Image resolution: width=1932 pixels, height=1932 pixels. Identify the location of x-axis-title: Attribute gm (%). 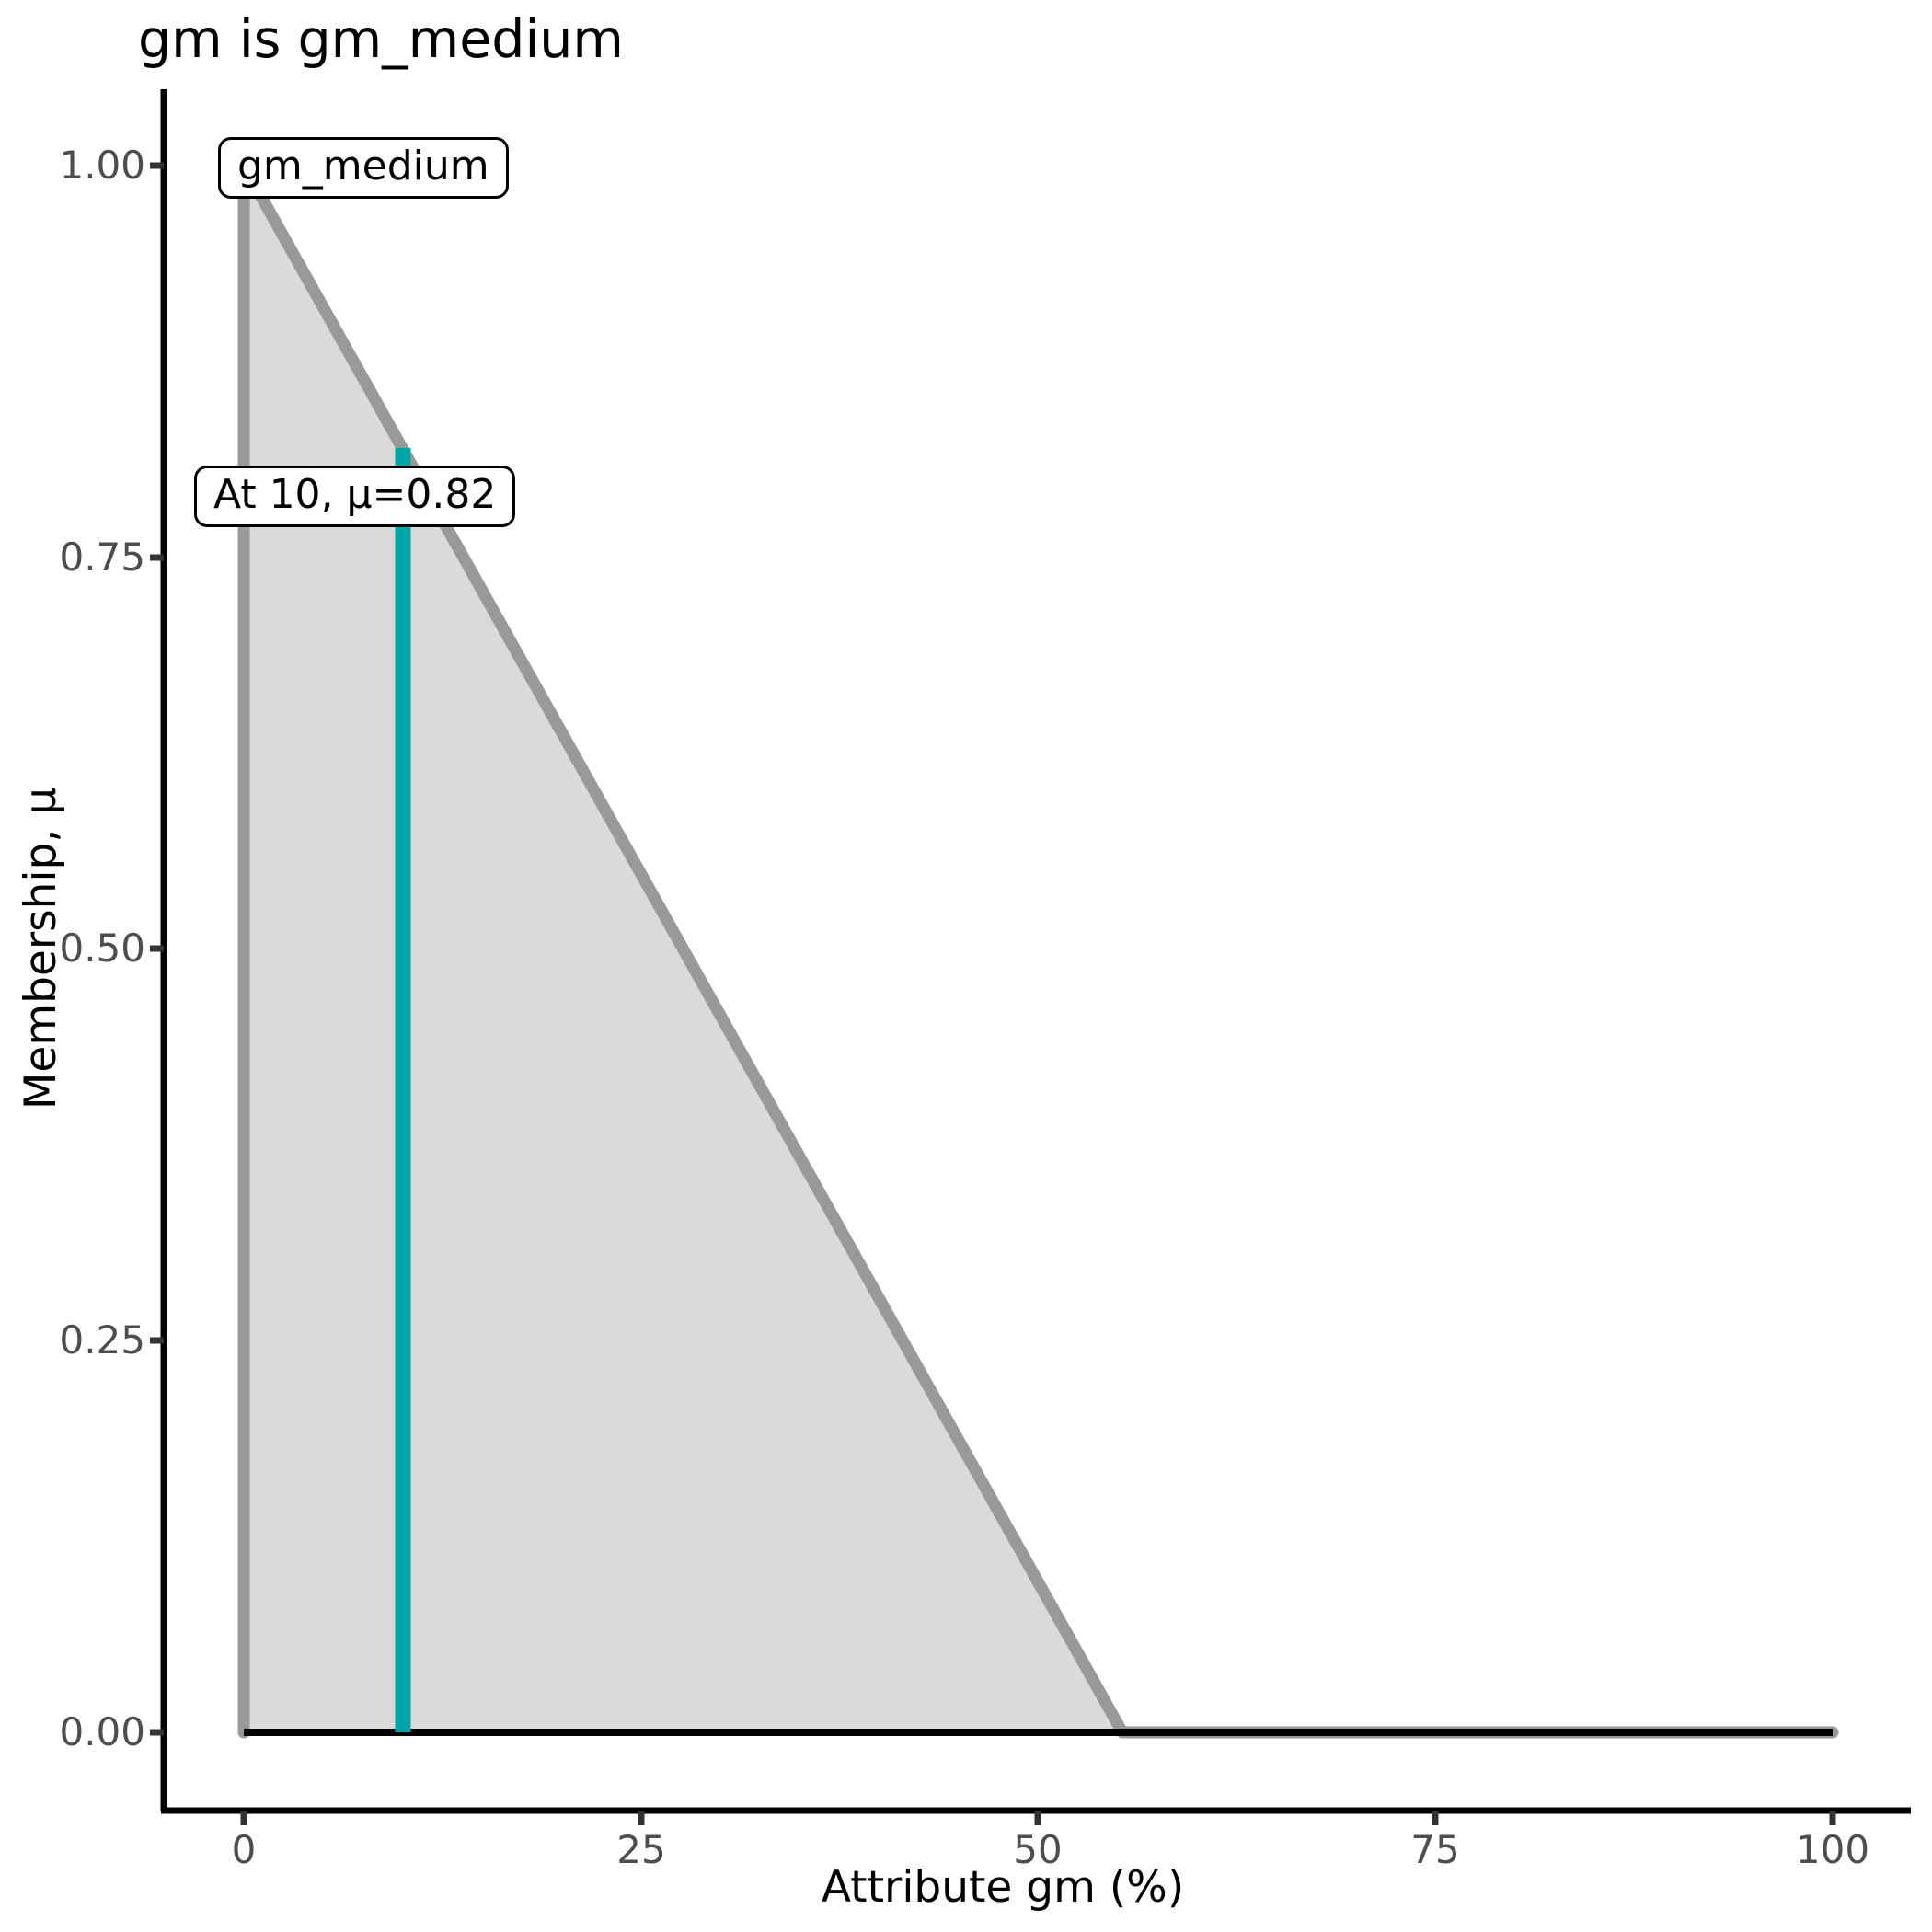
(1003, 1887).